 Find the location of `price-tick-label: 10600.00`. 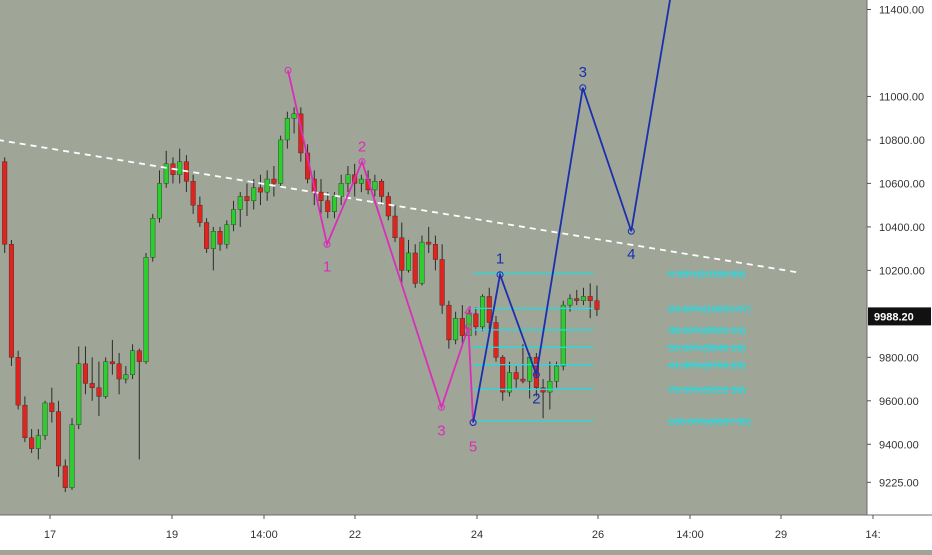

price-tick-label: 10600.00 is located at coordinates (902, 184).